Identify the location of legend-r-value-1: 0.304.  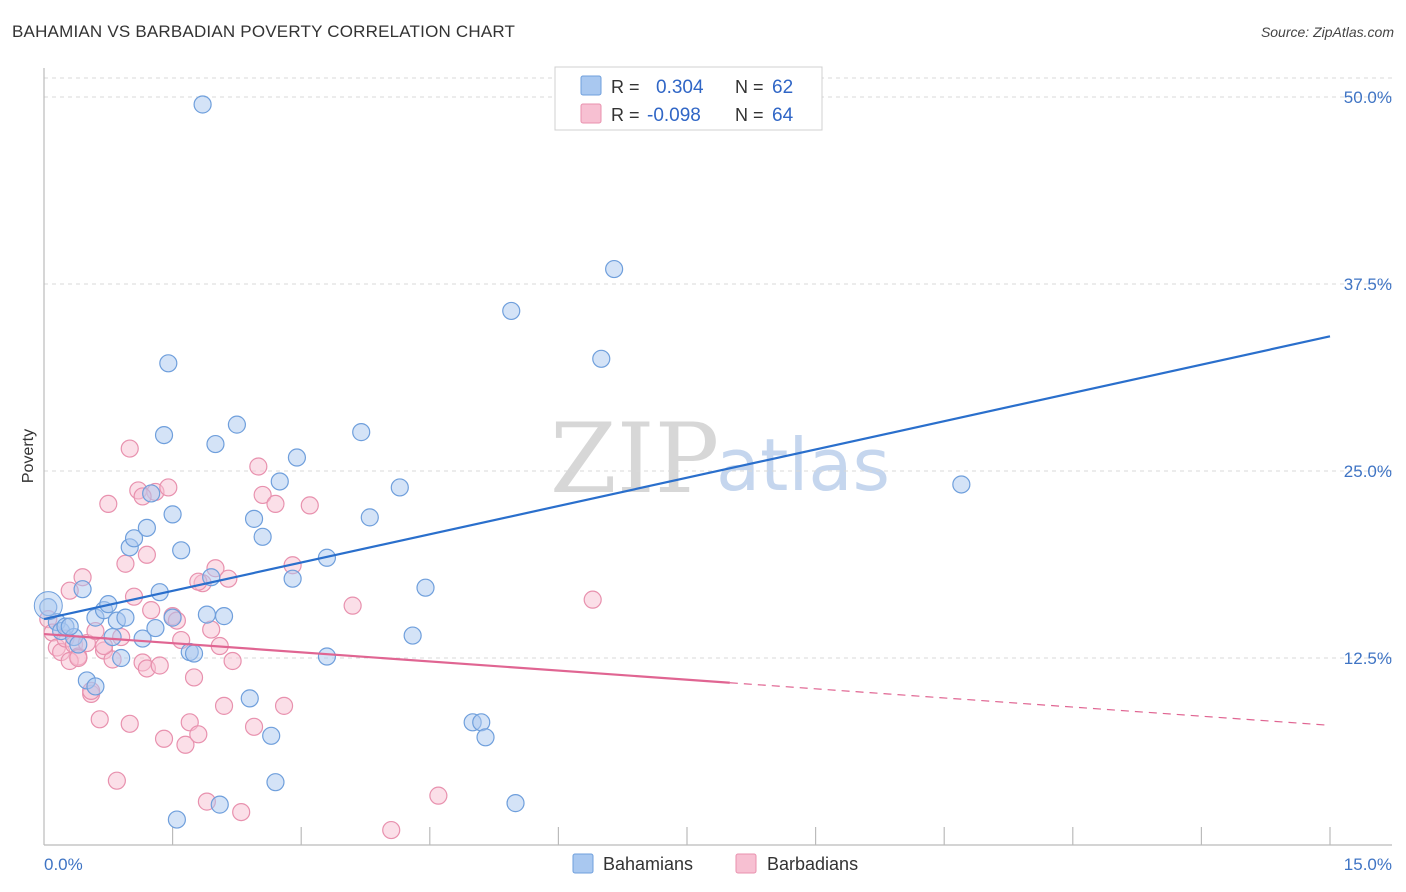
(680, 87).